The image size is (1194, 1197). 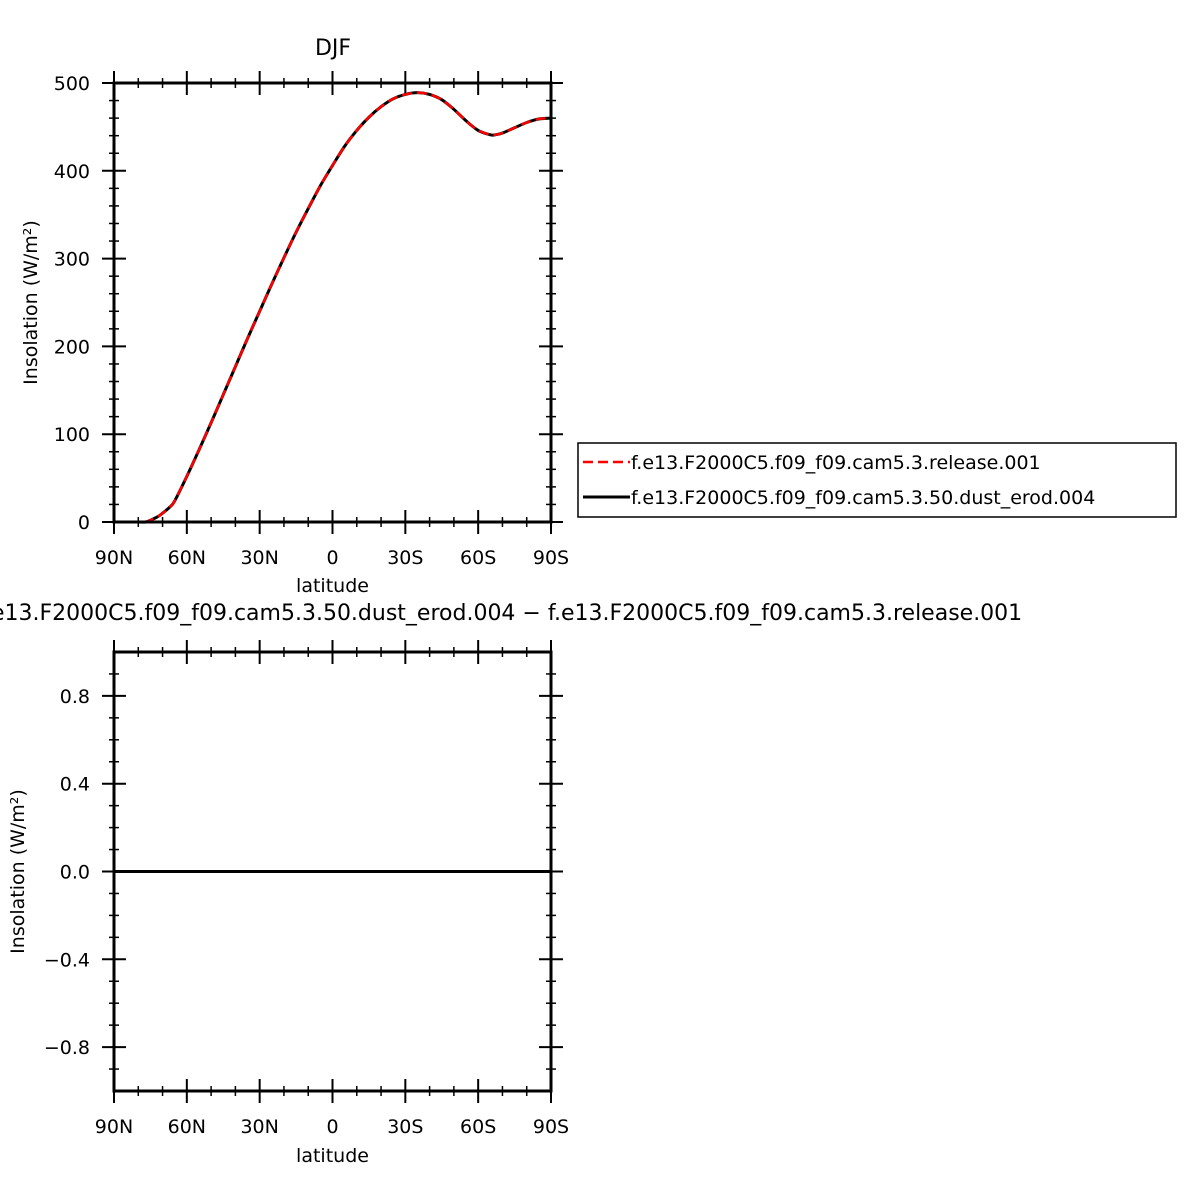 What do you see at coordinates (67, 960) in the screenshot?
I see `y-tick-label: −0.4` at bounding box center [67, 960].